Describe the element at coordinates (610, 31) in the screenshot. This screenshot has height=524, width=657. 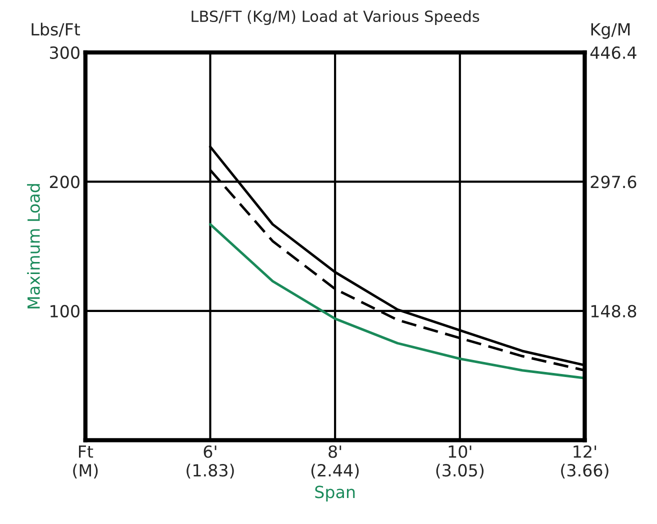
I see `y2-axis-title: Kg/M` at that location.